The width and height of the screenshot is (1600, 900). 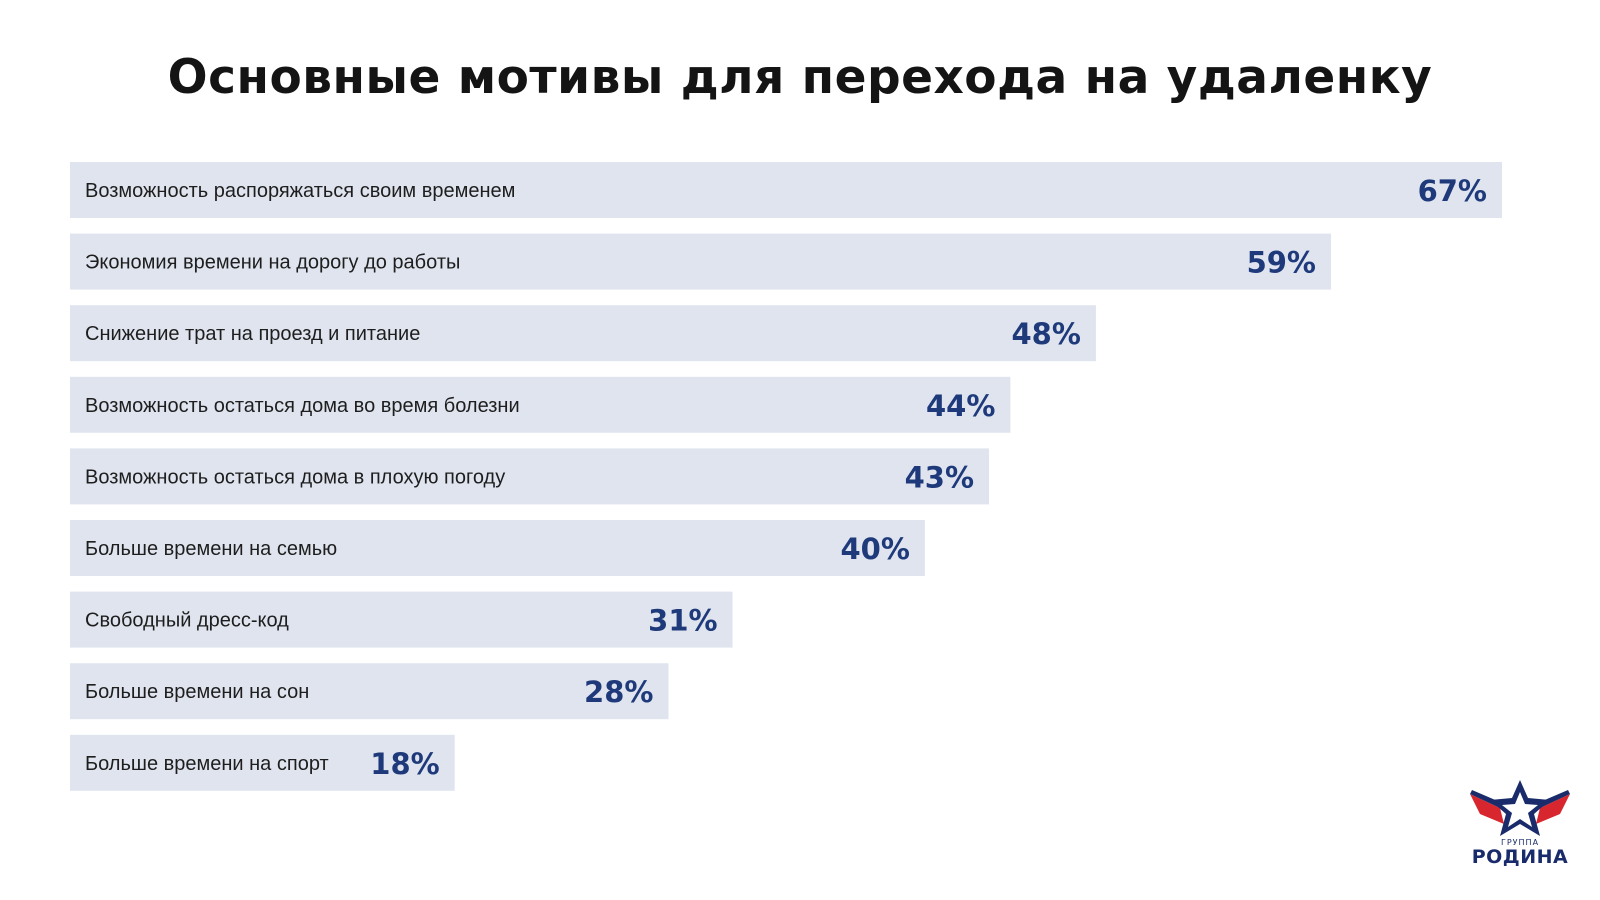 I want to click on chart-title: Основные мотивы для перехода на удаленку, so click(x=800, y=77).